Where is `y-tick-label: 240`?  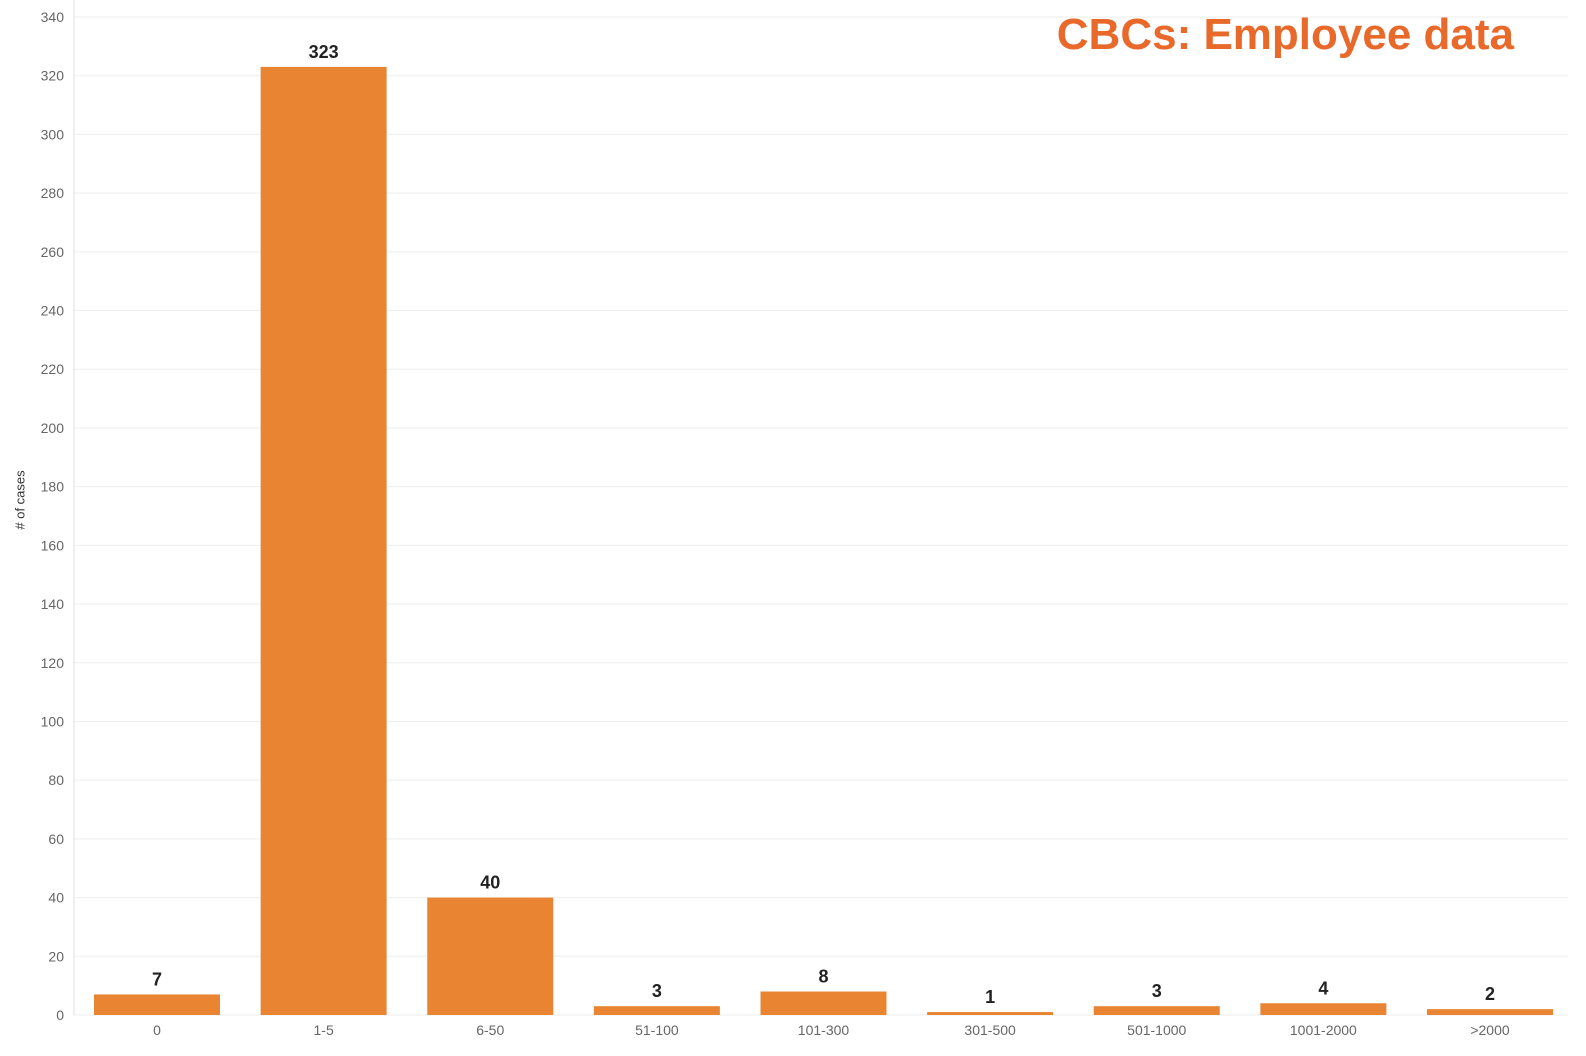
y-tick-label: 240 is located at coordinates (53, 311).